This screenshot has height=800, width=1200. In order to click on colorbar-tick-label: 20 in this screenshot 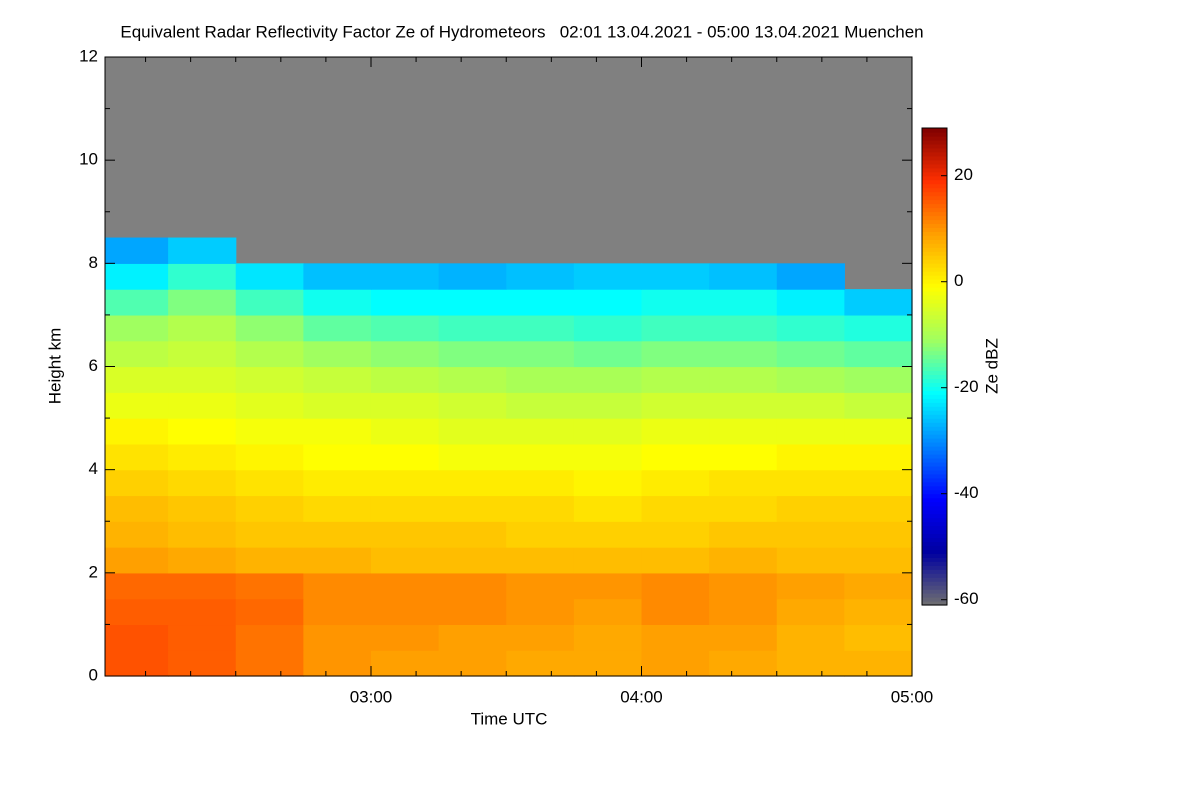, I will do `click(963, 174)`.